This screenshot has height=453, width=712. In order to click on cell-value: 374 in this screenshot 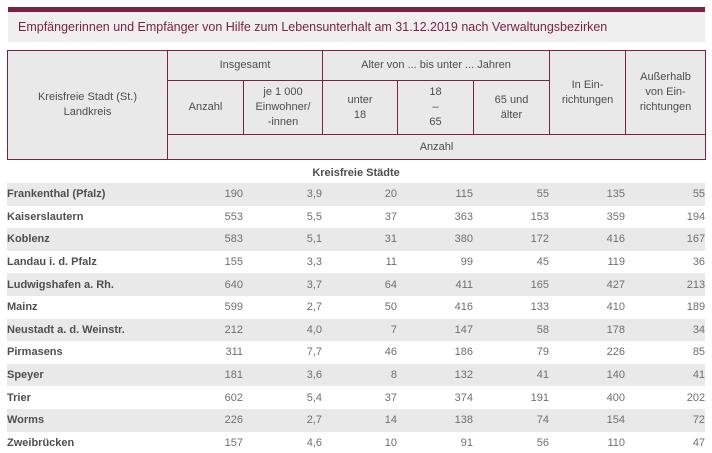, I will do `click(435, 397)`.